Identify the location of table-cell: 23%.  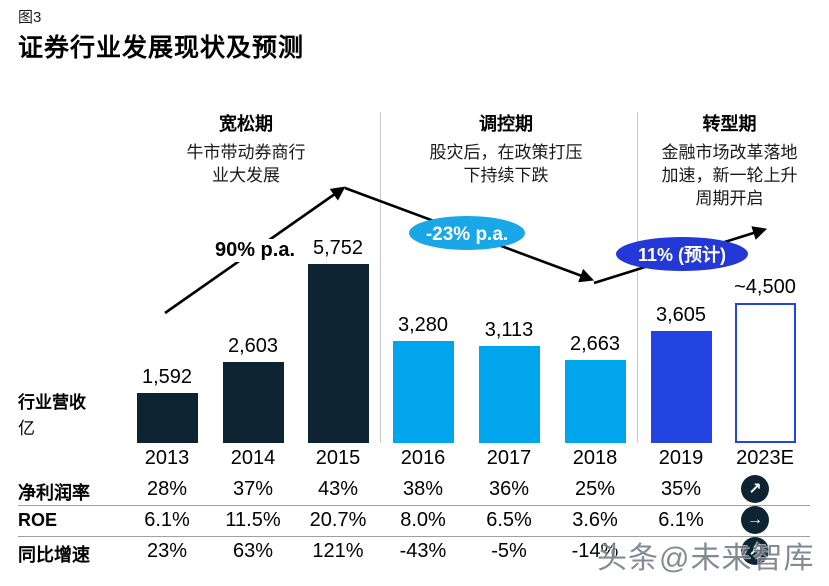
(167, 551).